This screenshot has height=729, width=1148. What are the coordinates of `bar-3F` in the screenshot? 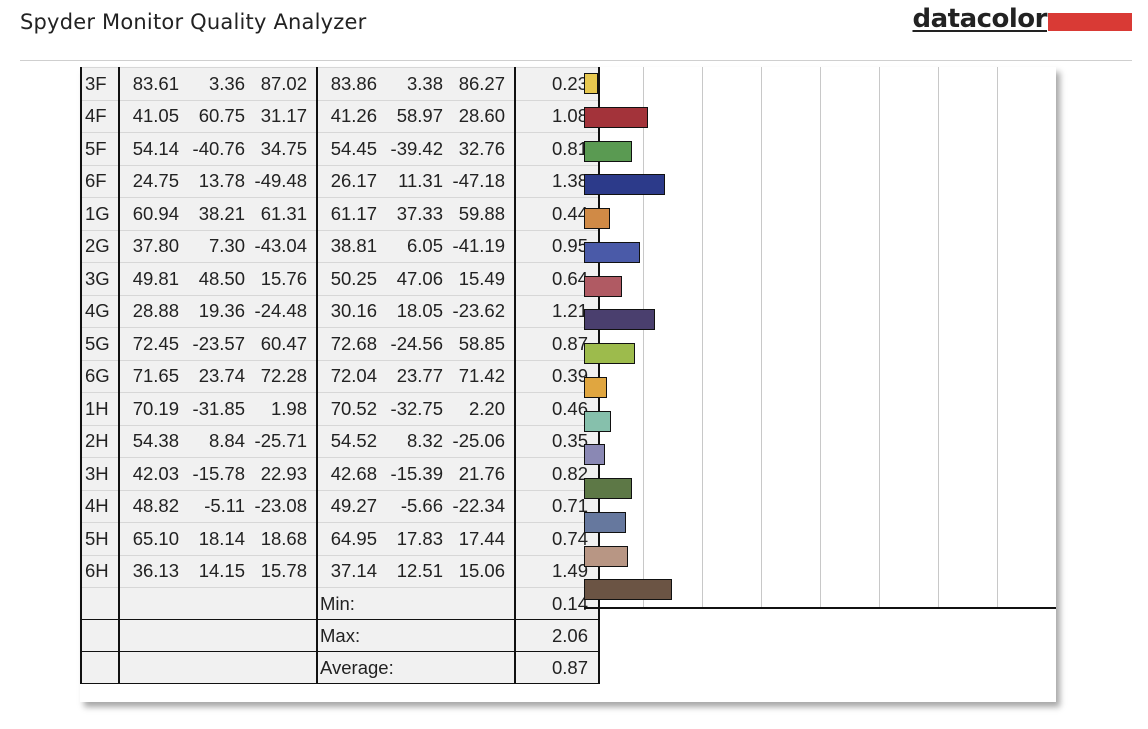 It's located at (591, 83).